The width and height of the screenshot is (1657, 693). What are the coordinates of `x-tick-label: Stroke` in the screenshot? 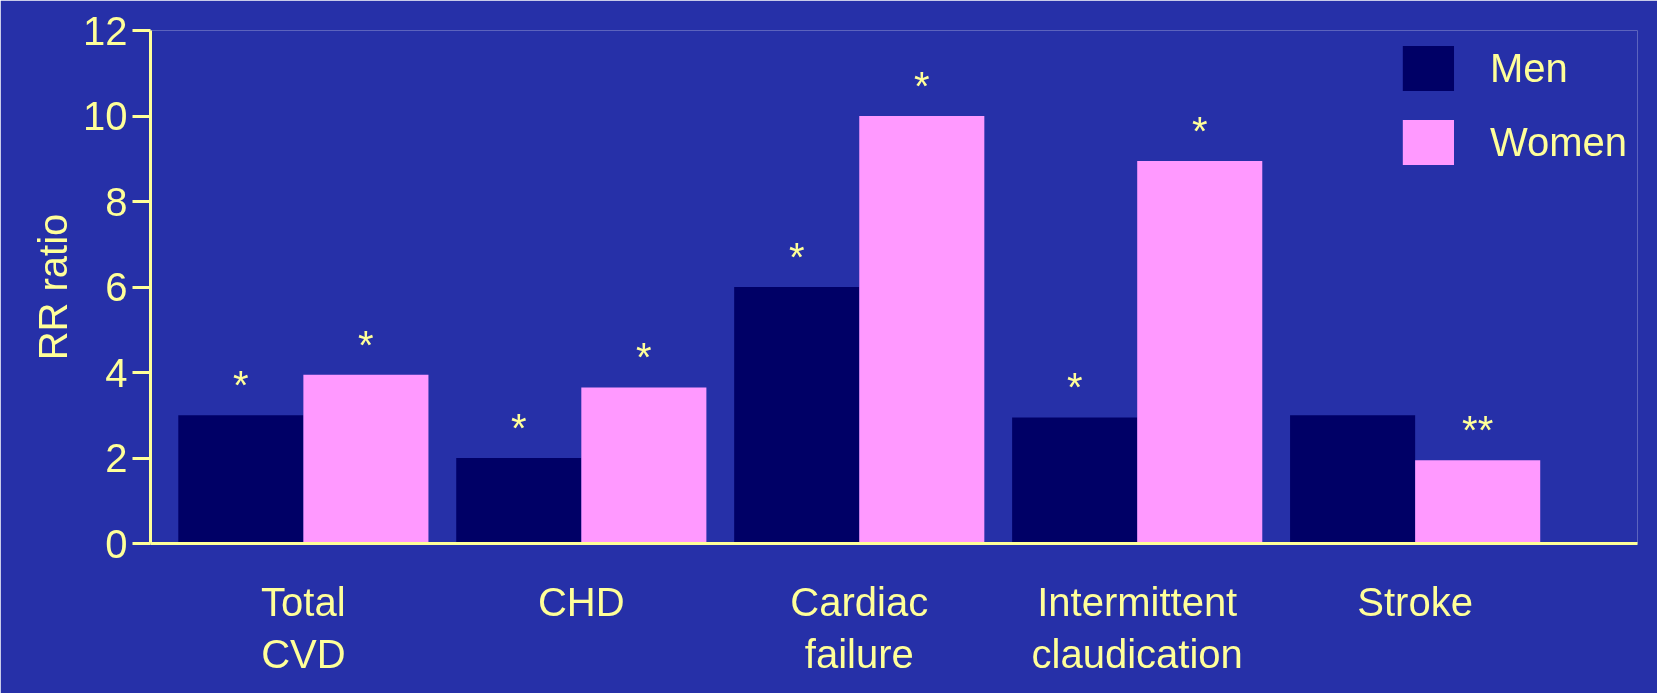 It's located at (1415, 601).